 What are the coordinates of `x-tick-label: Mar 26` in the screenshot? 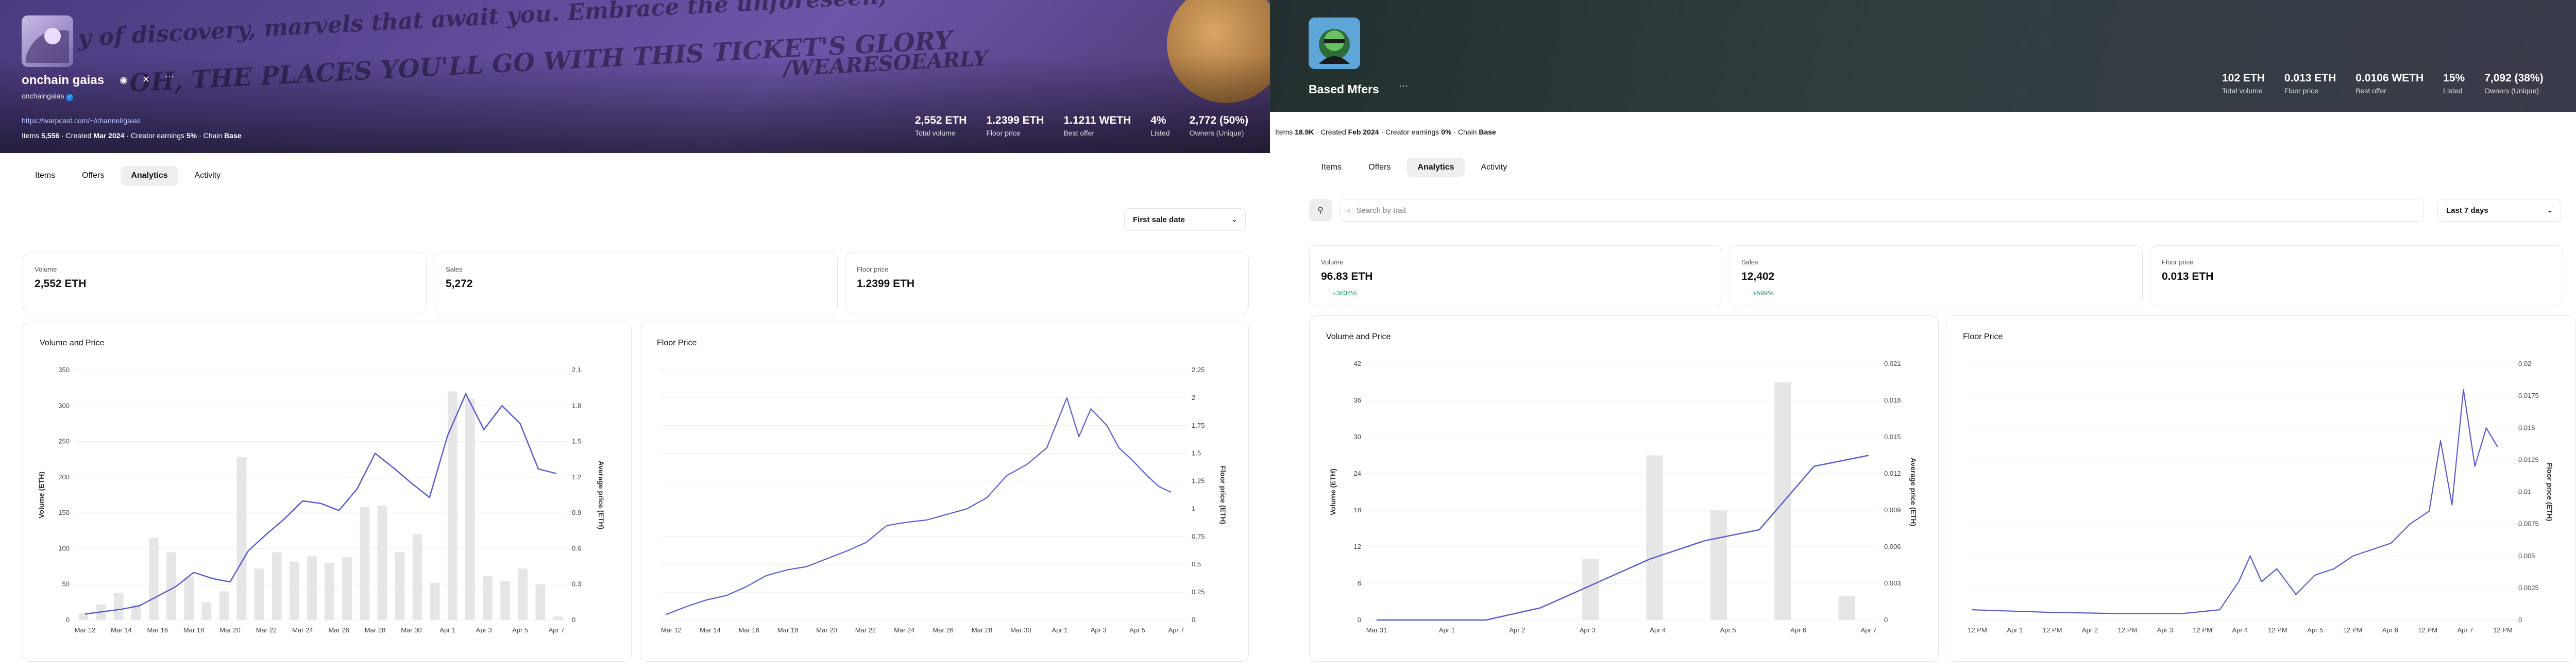 It's located at (338, 630).